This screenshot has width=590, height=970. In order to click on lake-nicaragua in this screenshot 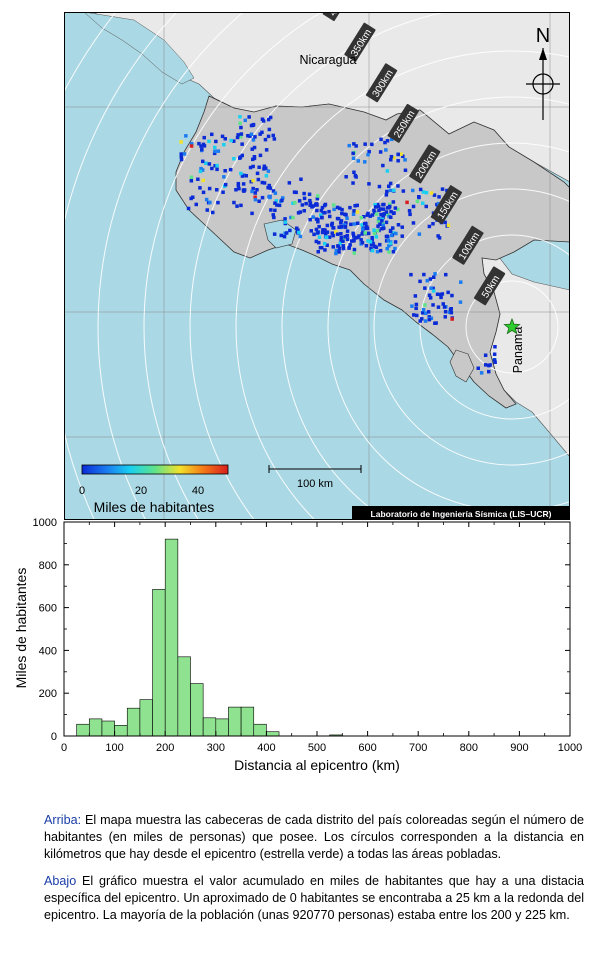, I will do `click(139, 48)`.